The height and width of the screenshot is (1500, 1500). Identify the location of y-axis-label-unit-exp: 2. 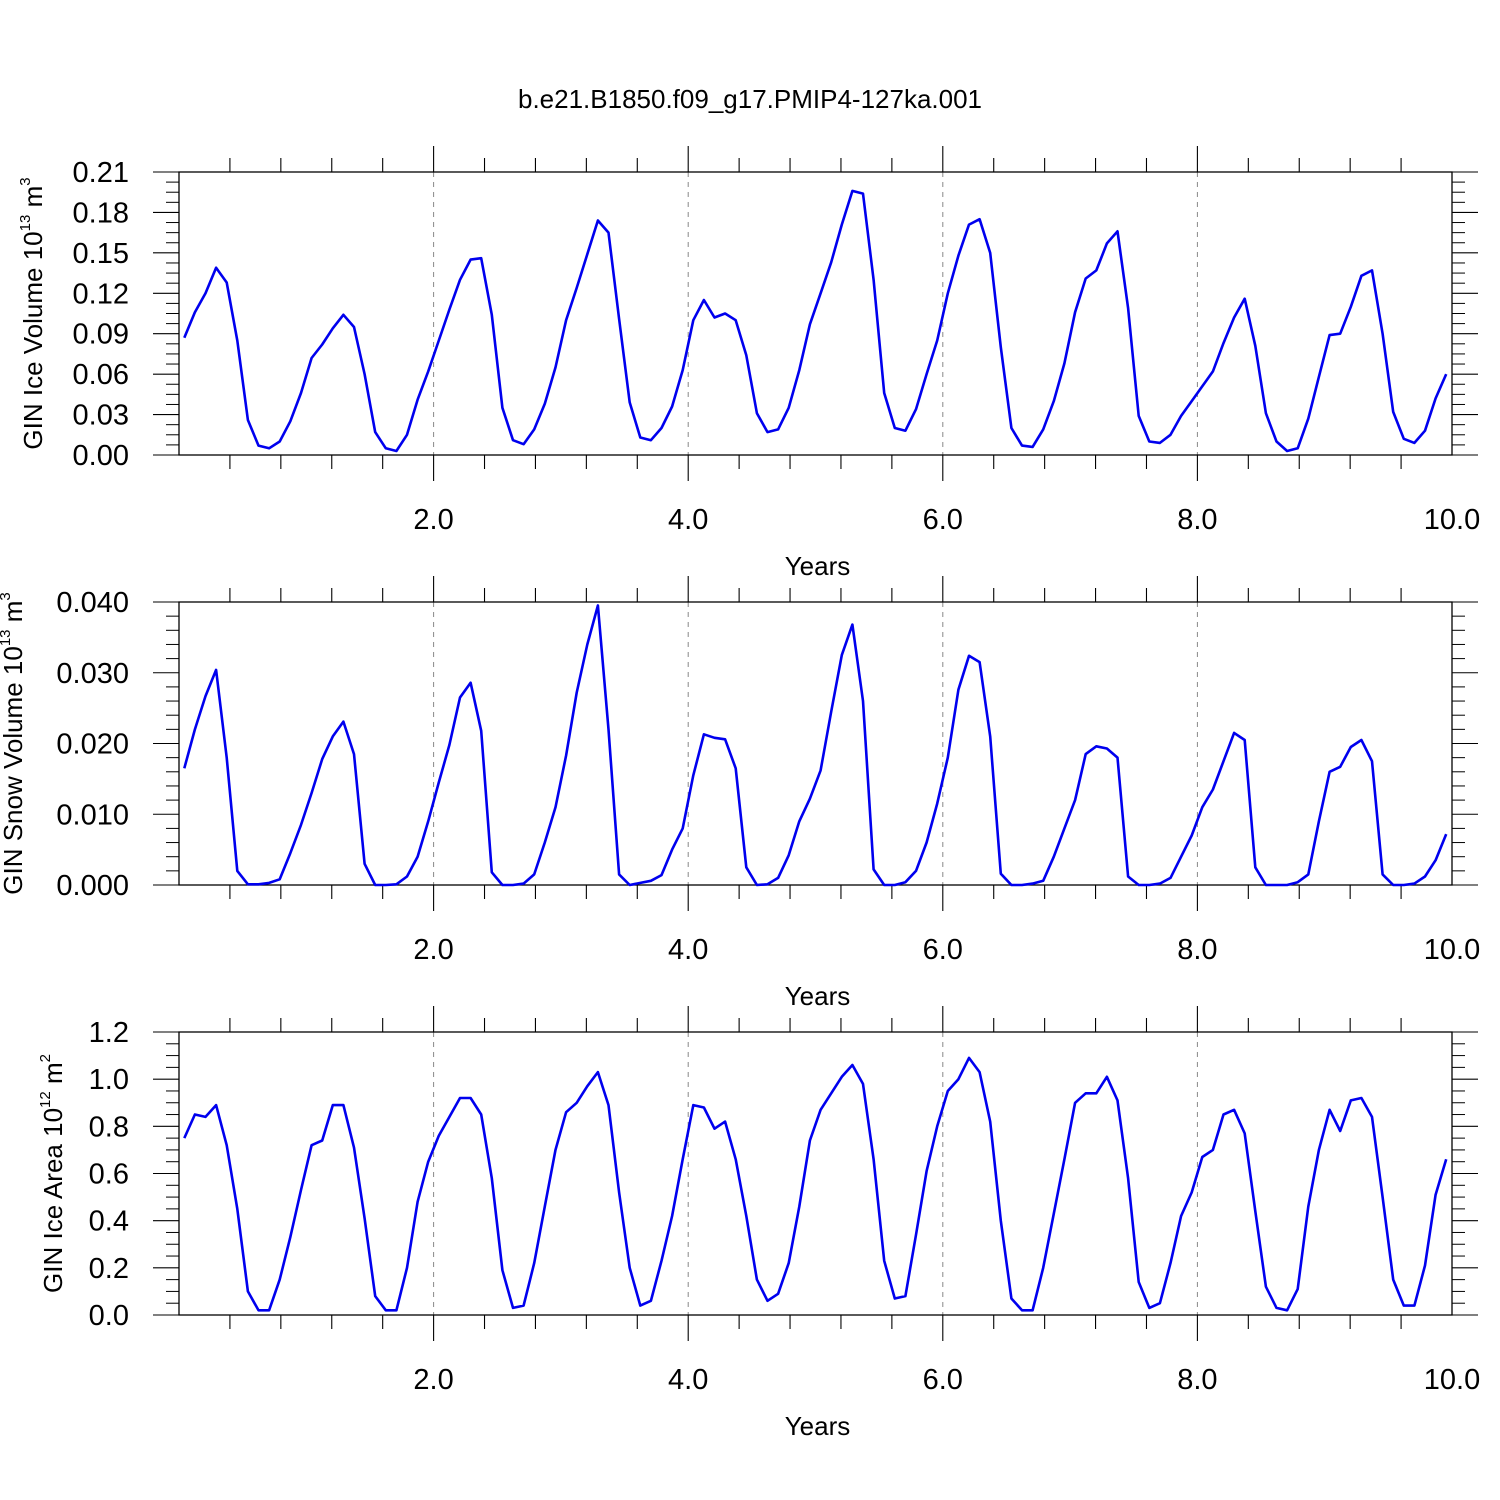
(45, 1058).